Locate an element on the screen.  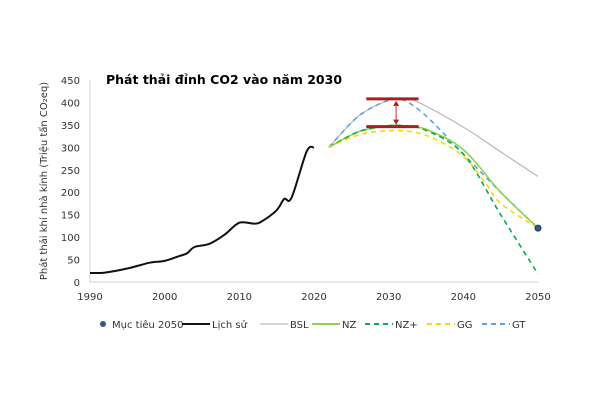
x-tick-label: 1990 is located at coordinates (89, 297).